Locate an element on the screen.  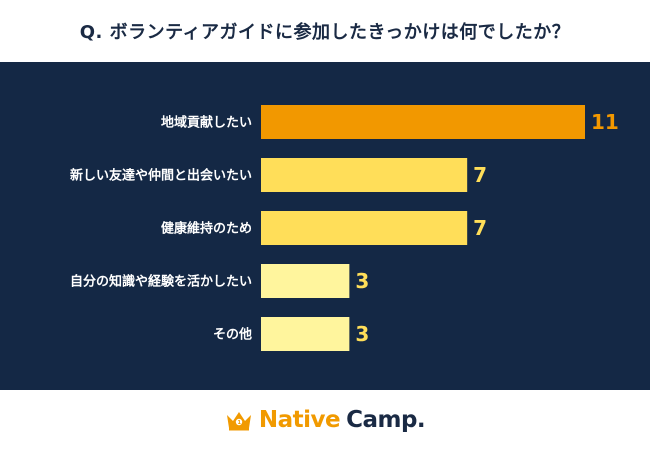
category-label: 自分の知識や経験を活かしたい is located at coordinates (161, 282).